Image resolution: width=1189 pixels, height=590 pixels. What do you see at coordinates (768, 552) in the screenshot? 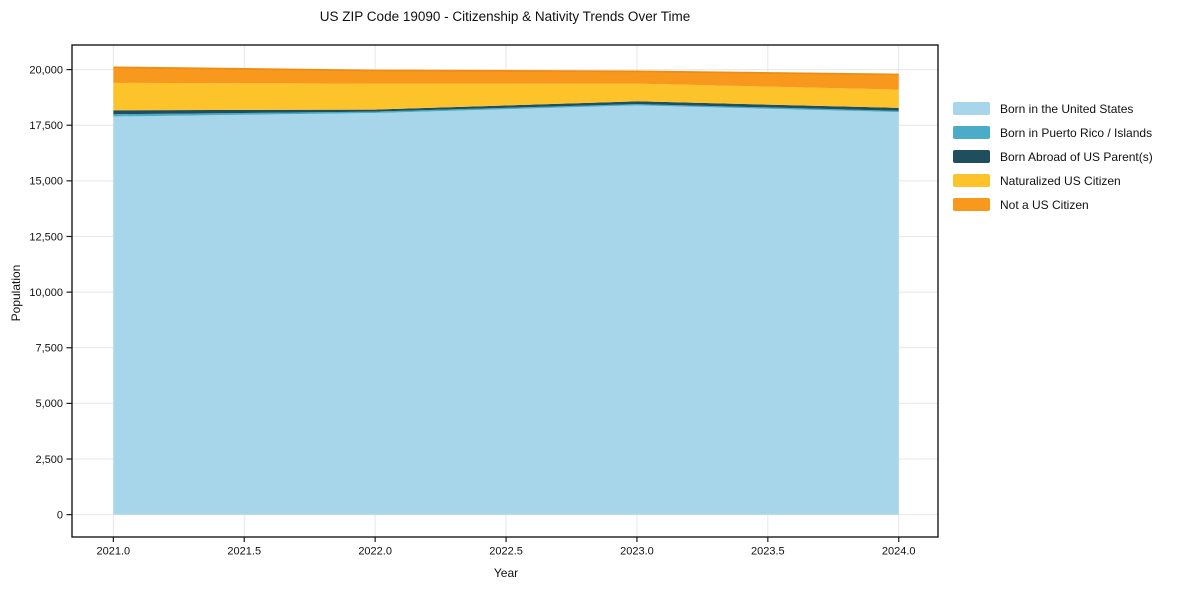
I see `x-tick-label: 2023.5` at bounding box center [768, 552].